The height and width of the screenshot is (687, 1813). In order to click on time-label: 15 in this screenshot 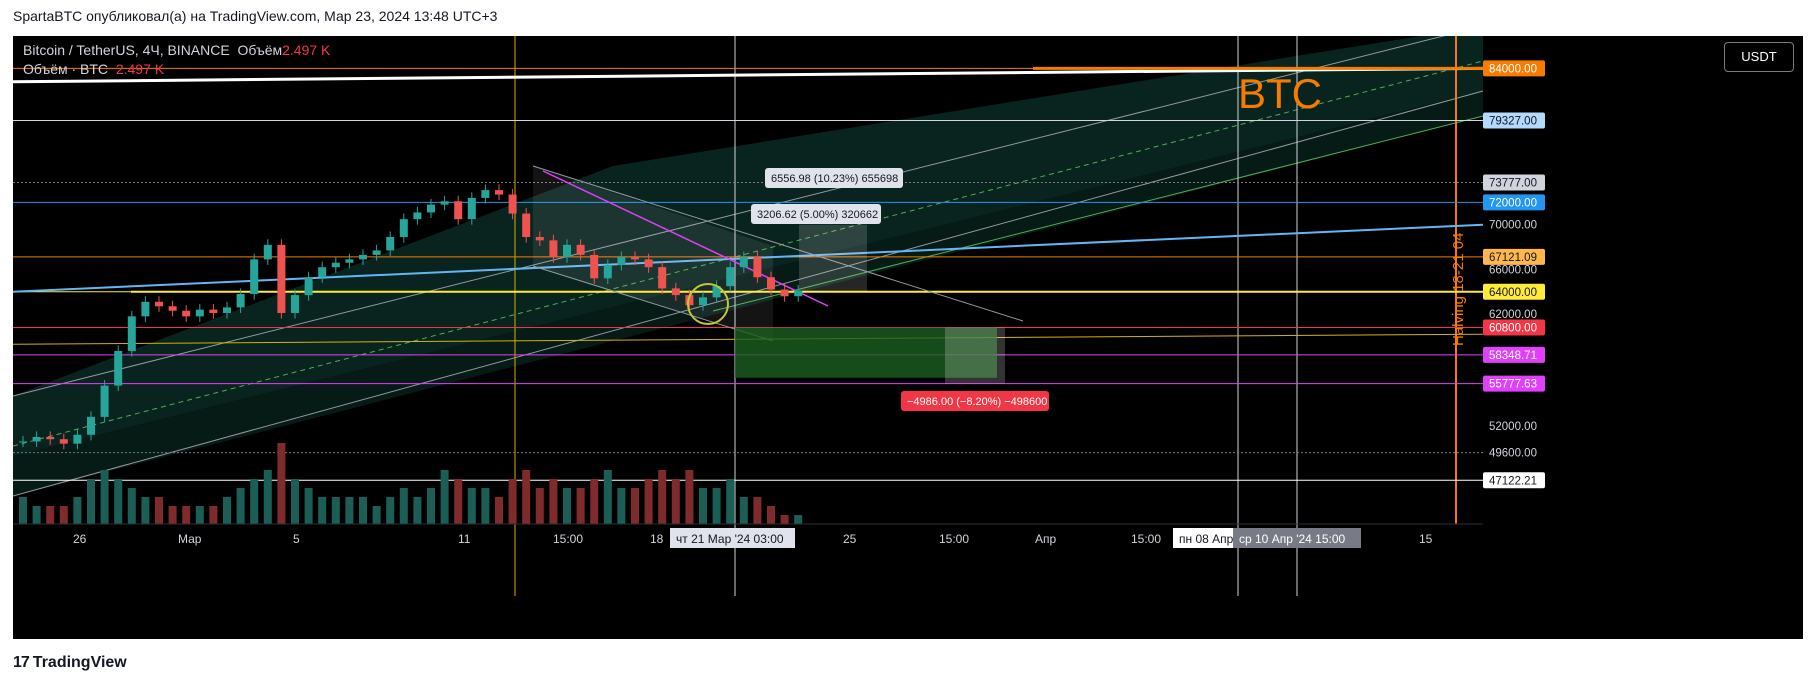, I will do `click(1426, 539)`.